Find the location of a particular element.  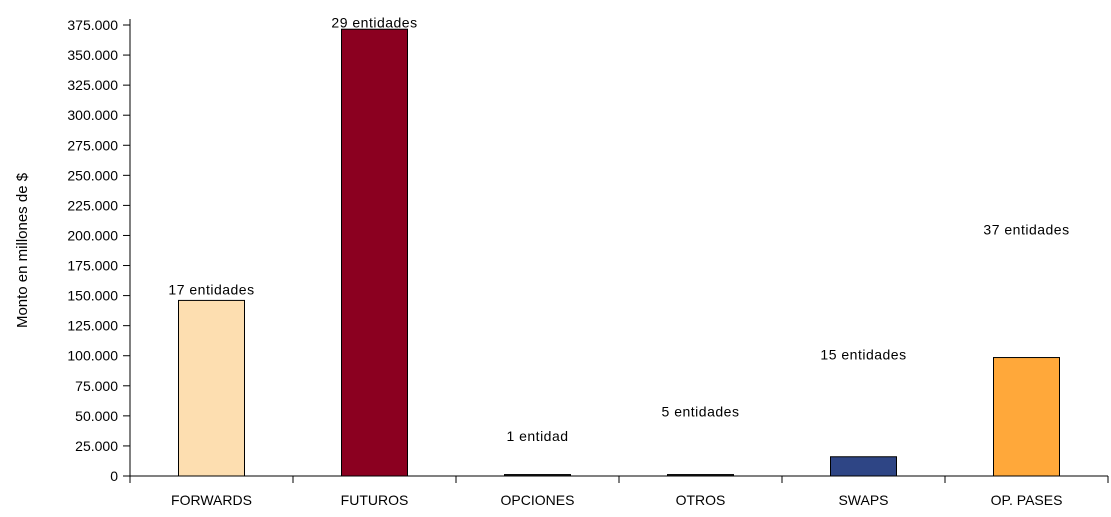

y-tick-label: 200.000 is located at coordinates (92, 235).